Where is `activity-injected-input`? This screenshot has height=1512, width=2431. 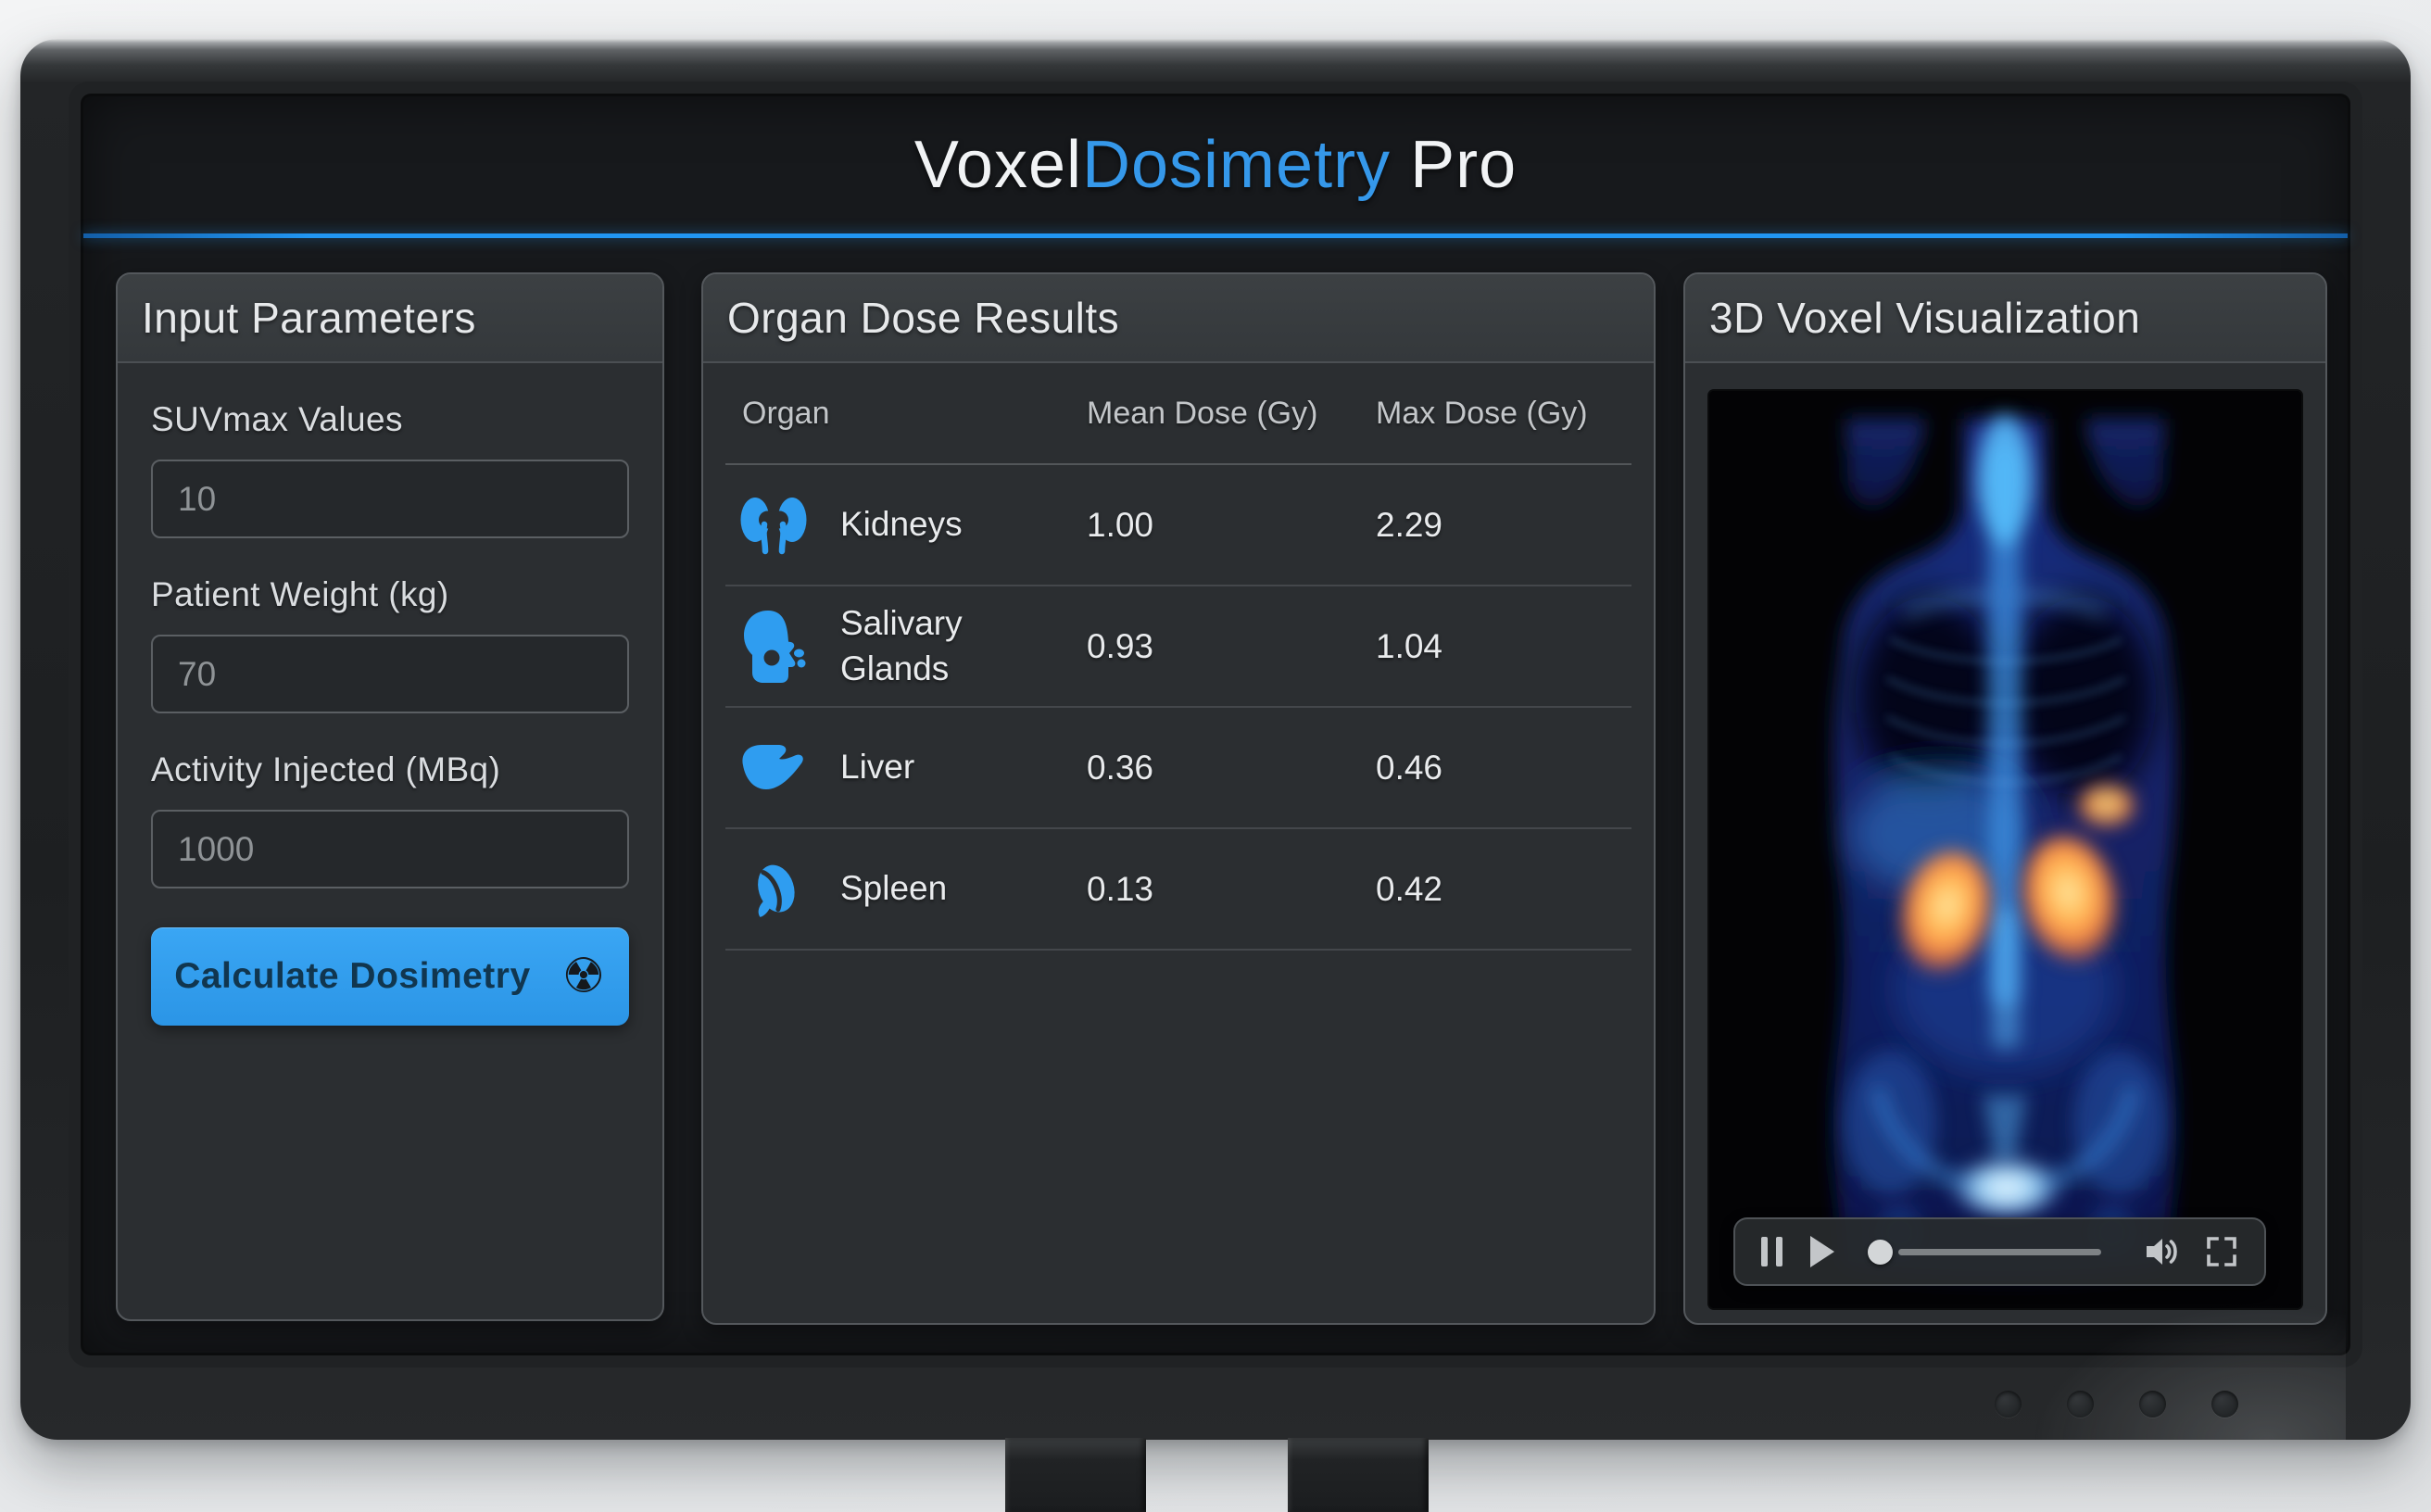 activity-injected-input is located at coordinates (390, 849).